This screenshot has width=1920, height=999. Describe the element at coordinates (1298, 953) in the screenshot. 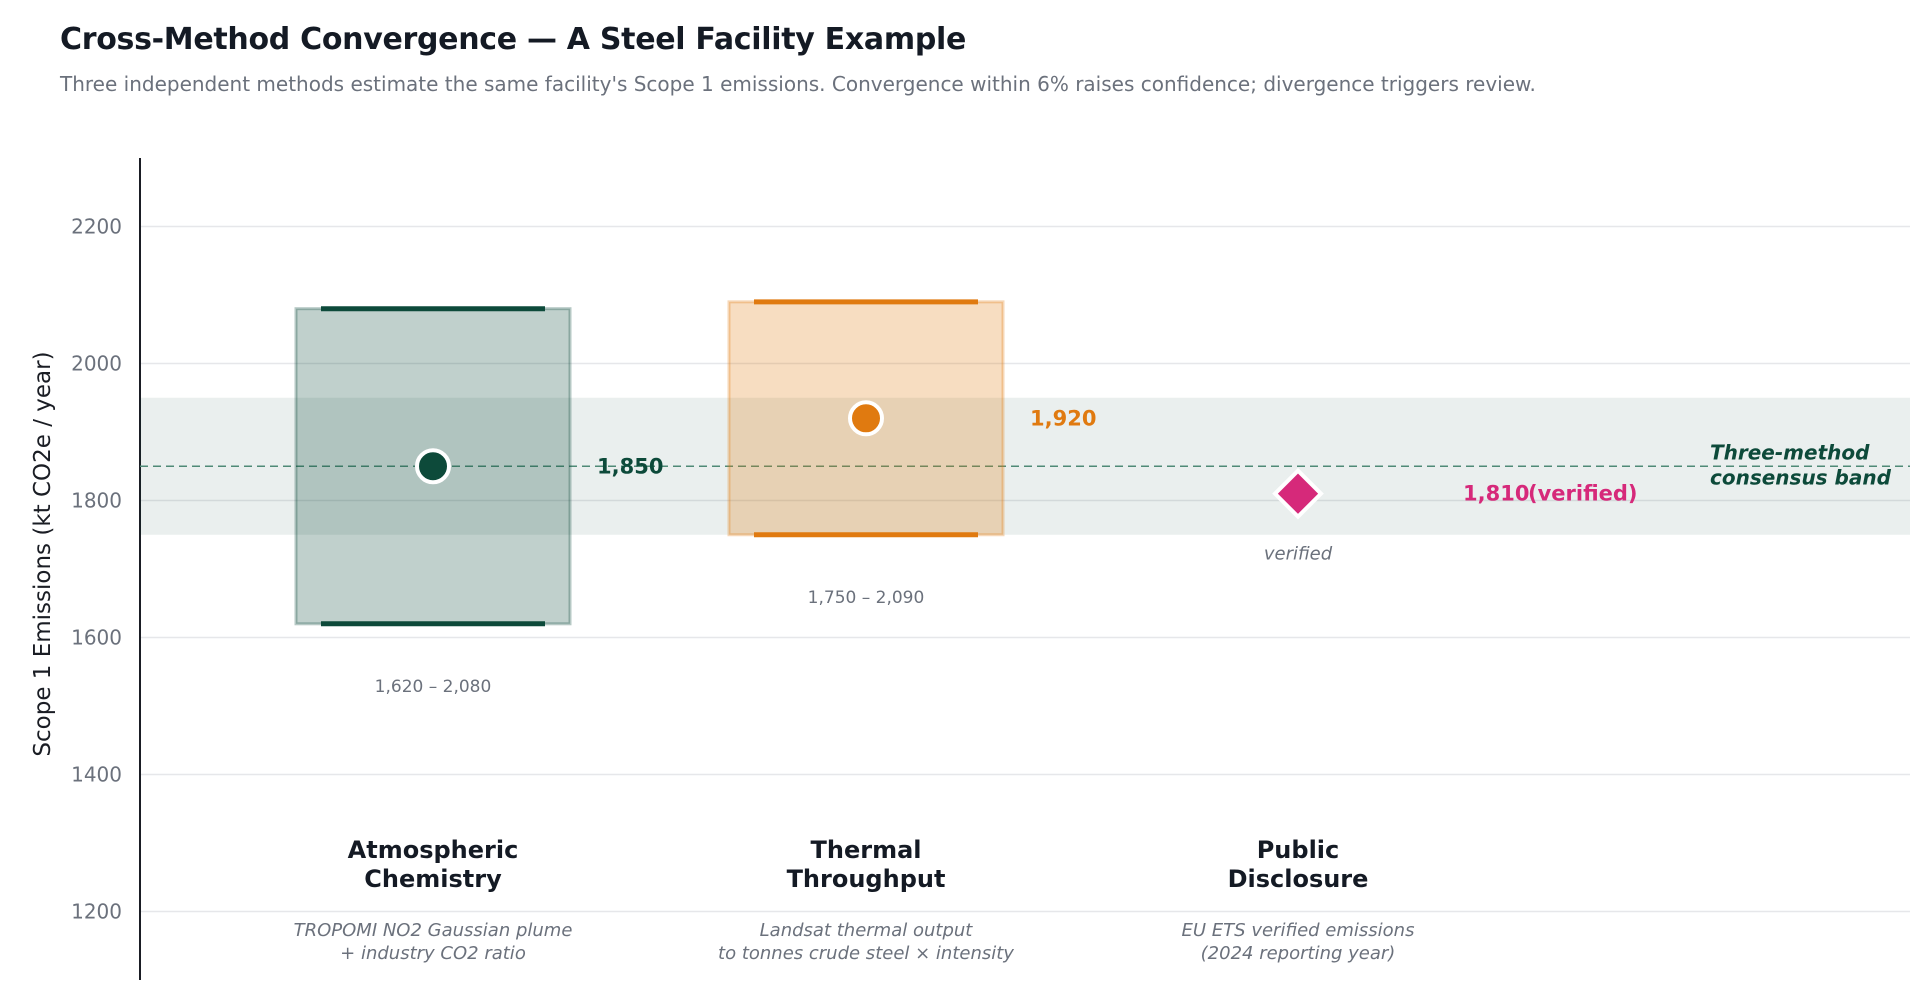

I see `method-3-desc-line2: (2024 reporting year)` at that location.